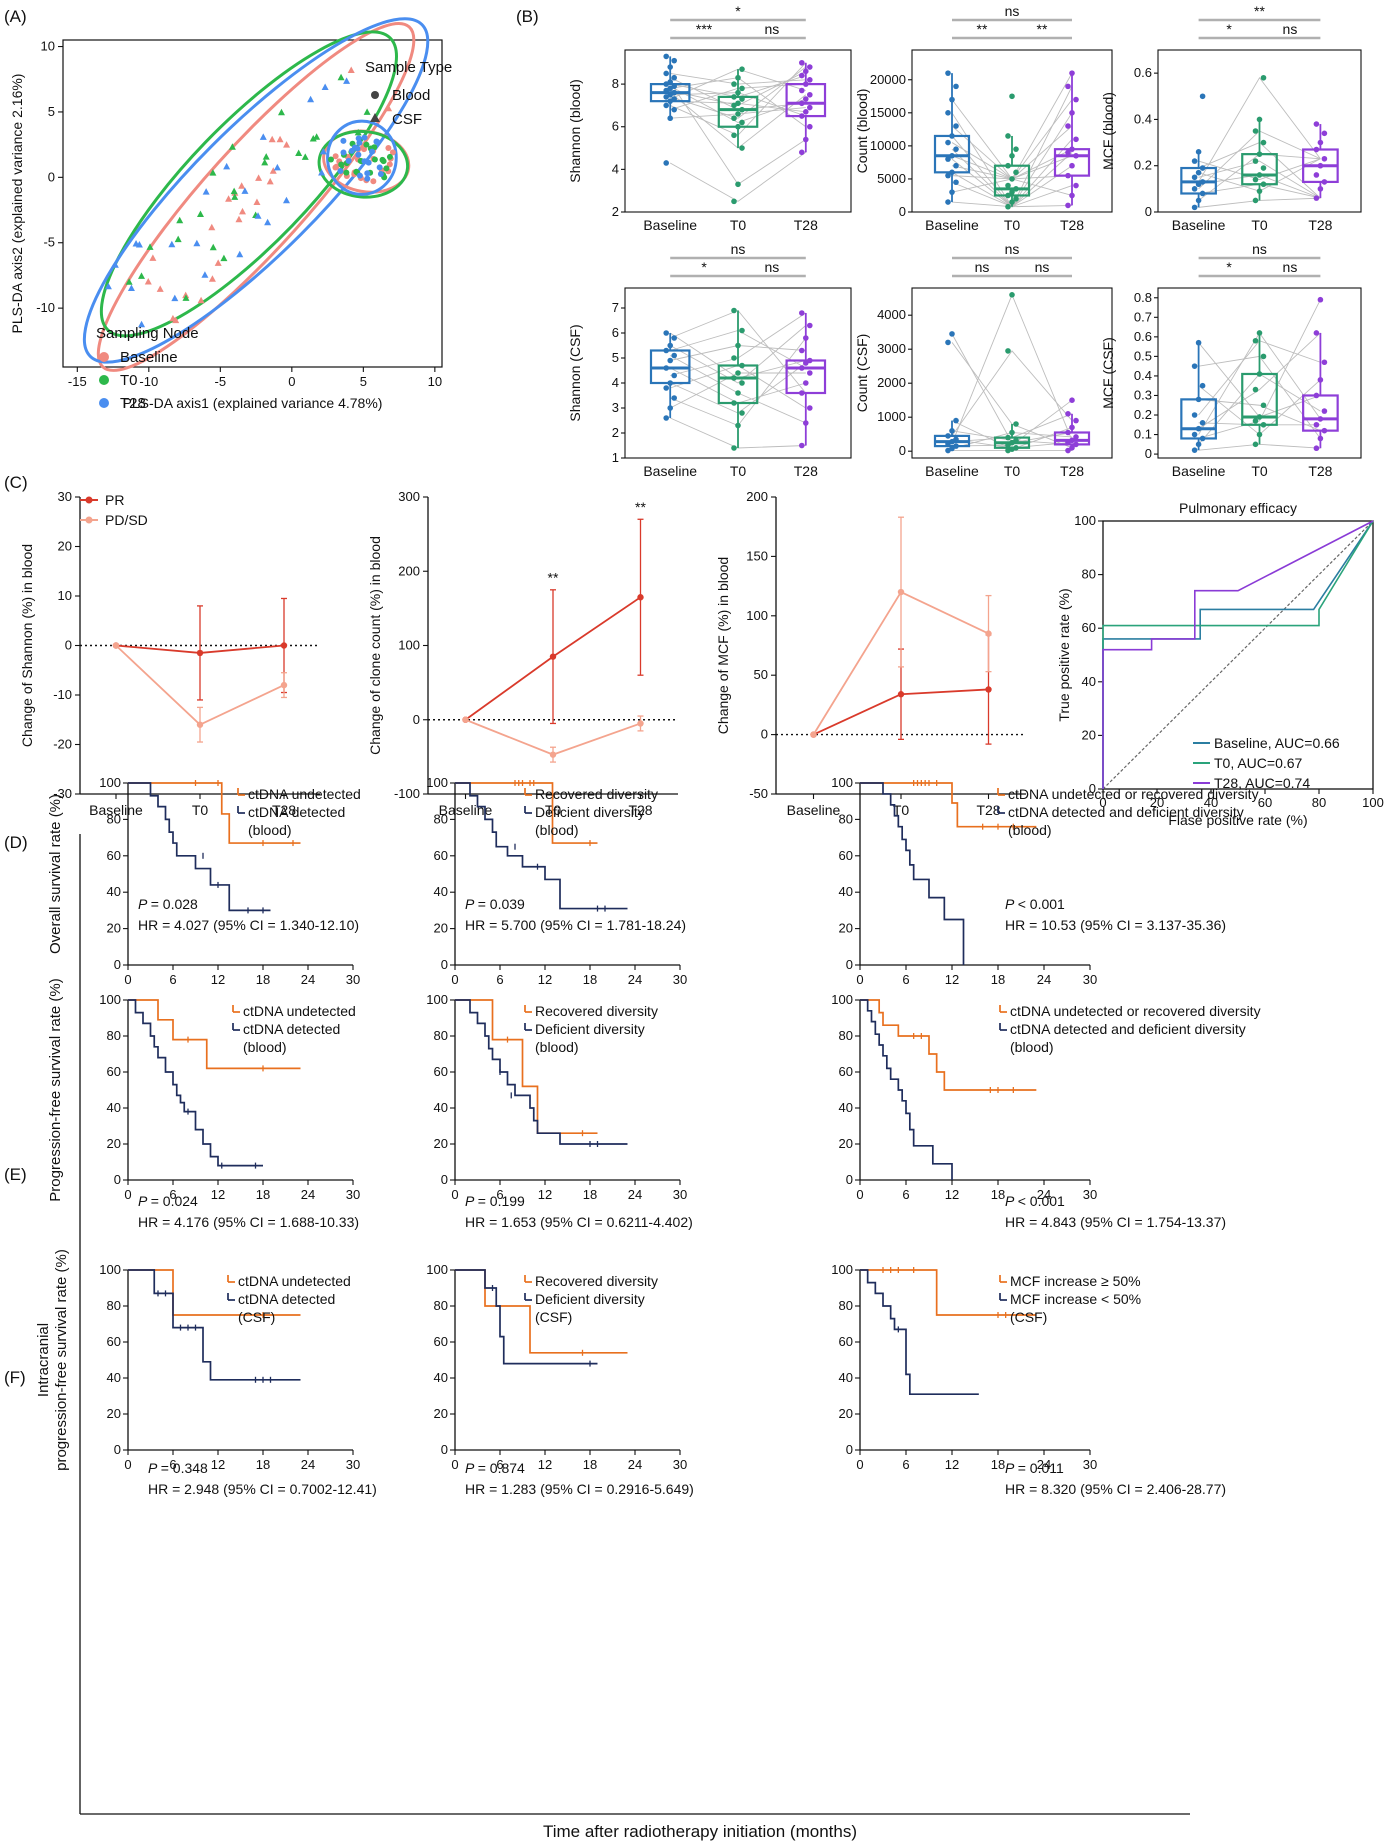  Describe the element at coordinates (891, 314) in the screenshot. I see `y-tick-label: 4000` at that location.